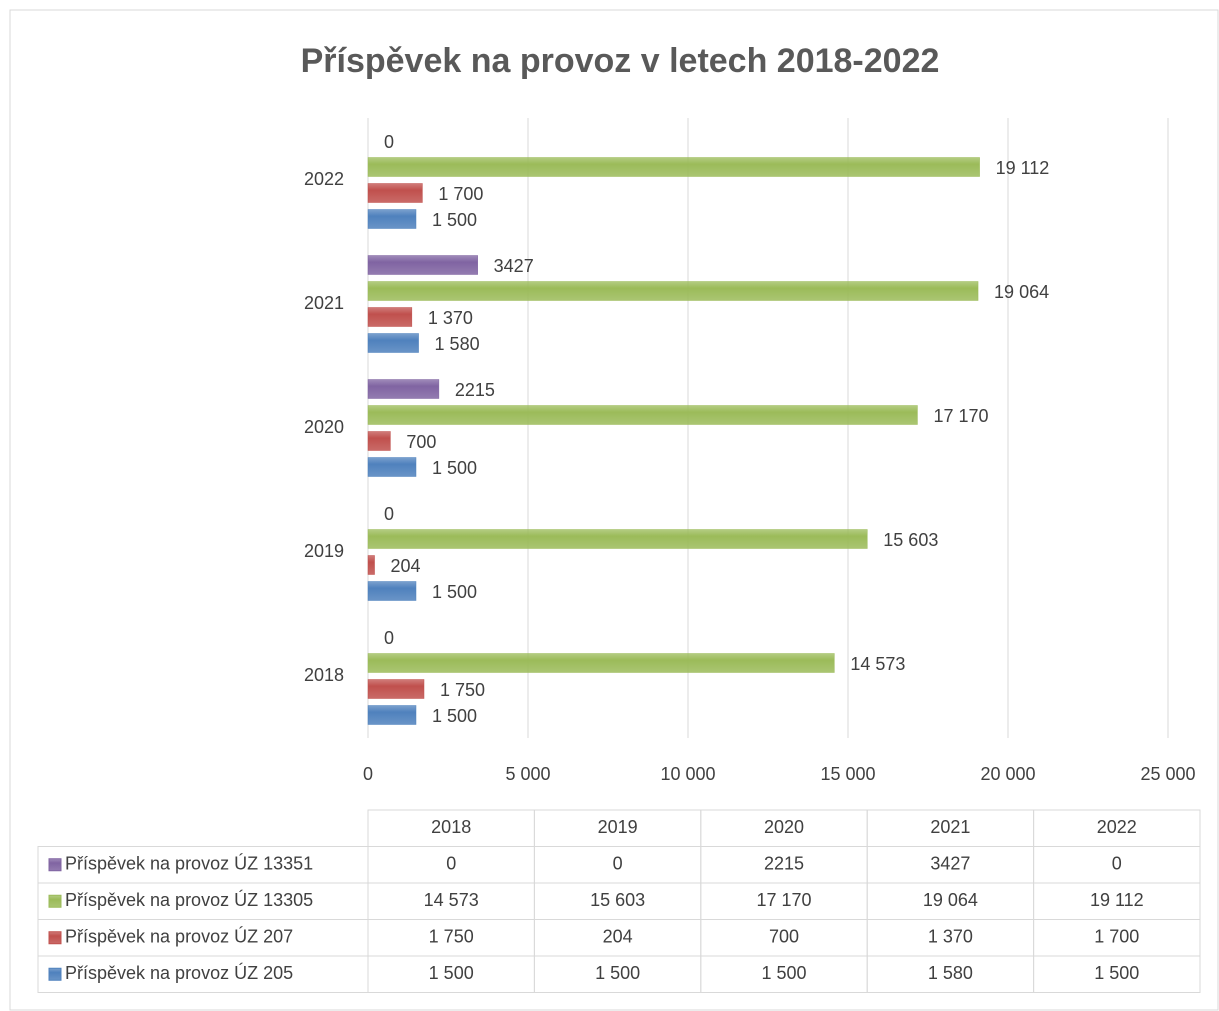 The width and height of the screenshot is (1219, 1011). Describe the element at coordinates (1007, 774) in the screenshot. I see `x-tick-label: 20 000` at that location.